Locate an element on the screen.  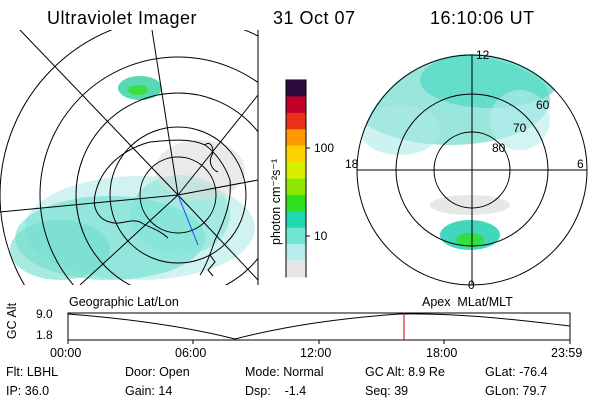
mlat-label-70: 70 is located at coordinates (520, 128).